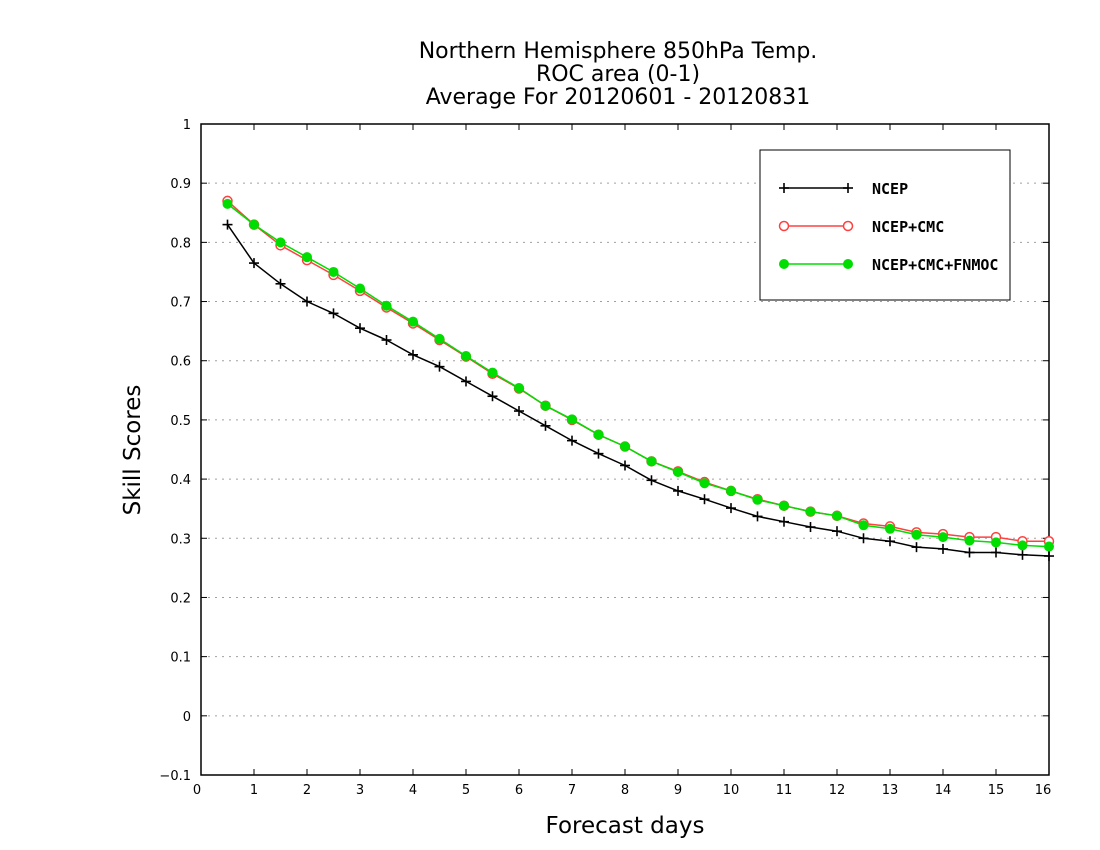 The height and width of the screenshot is (850, 1100). Describe the element at coordinates (943, 790) in the screenshot. I see `x-tick-label: 14` at that location.